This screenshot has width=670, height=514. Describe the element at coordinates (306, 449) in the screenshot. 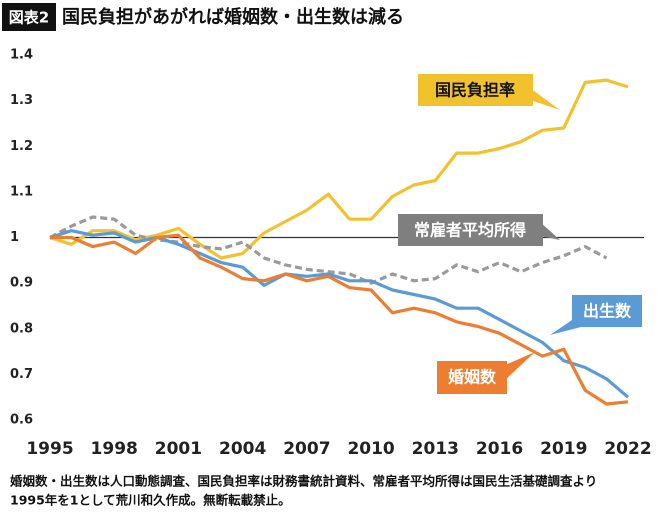

I see `x-tick-label: 2007` at that location.